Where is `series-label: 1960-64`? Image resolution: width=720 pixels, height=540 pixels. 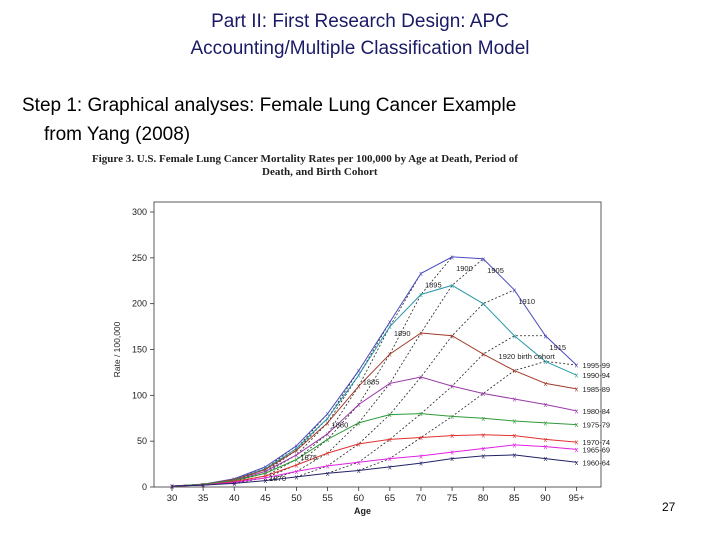
series-label: 1960-64 is located at coordinates (597, 462).